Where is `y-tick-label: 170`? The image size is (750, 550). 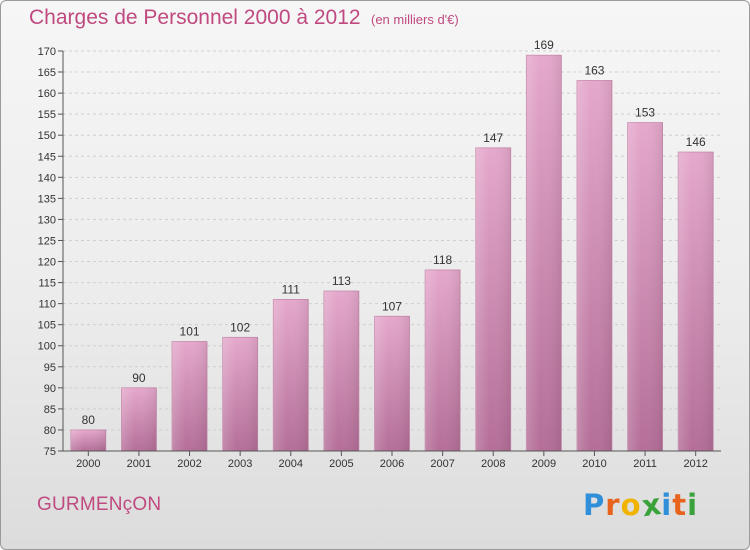
y-tick-label: 170 is located at coordinates (47, 52).